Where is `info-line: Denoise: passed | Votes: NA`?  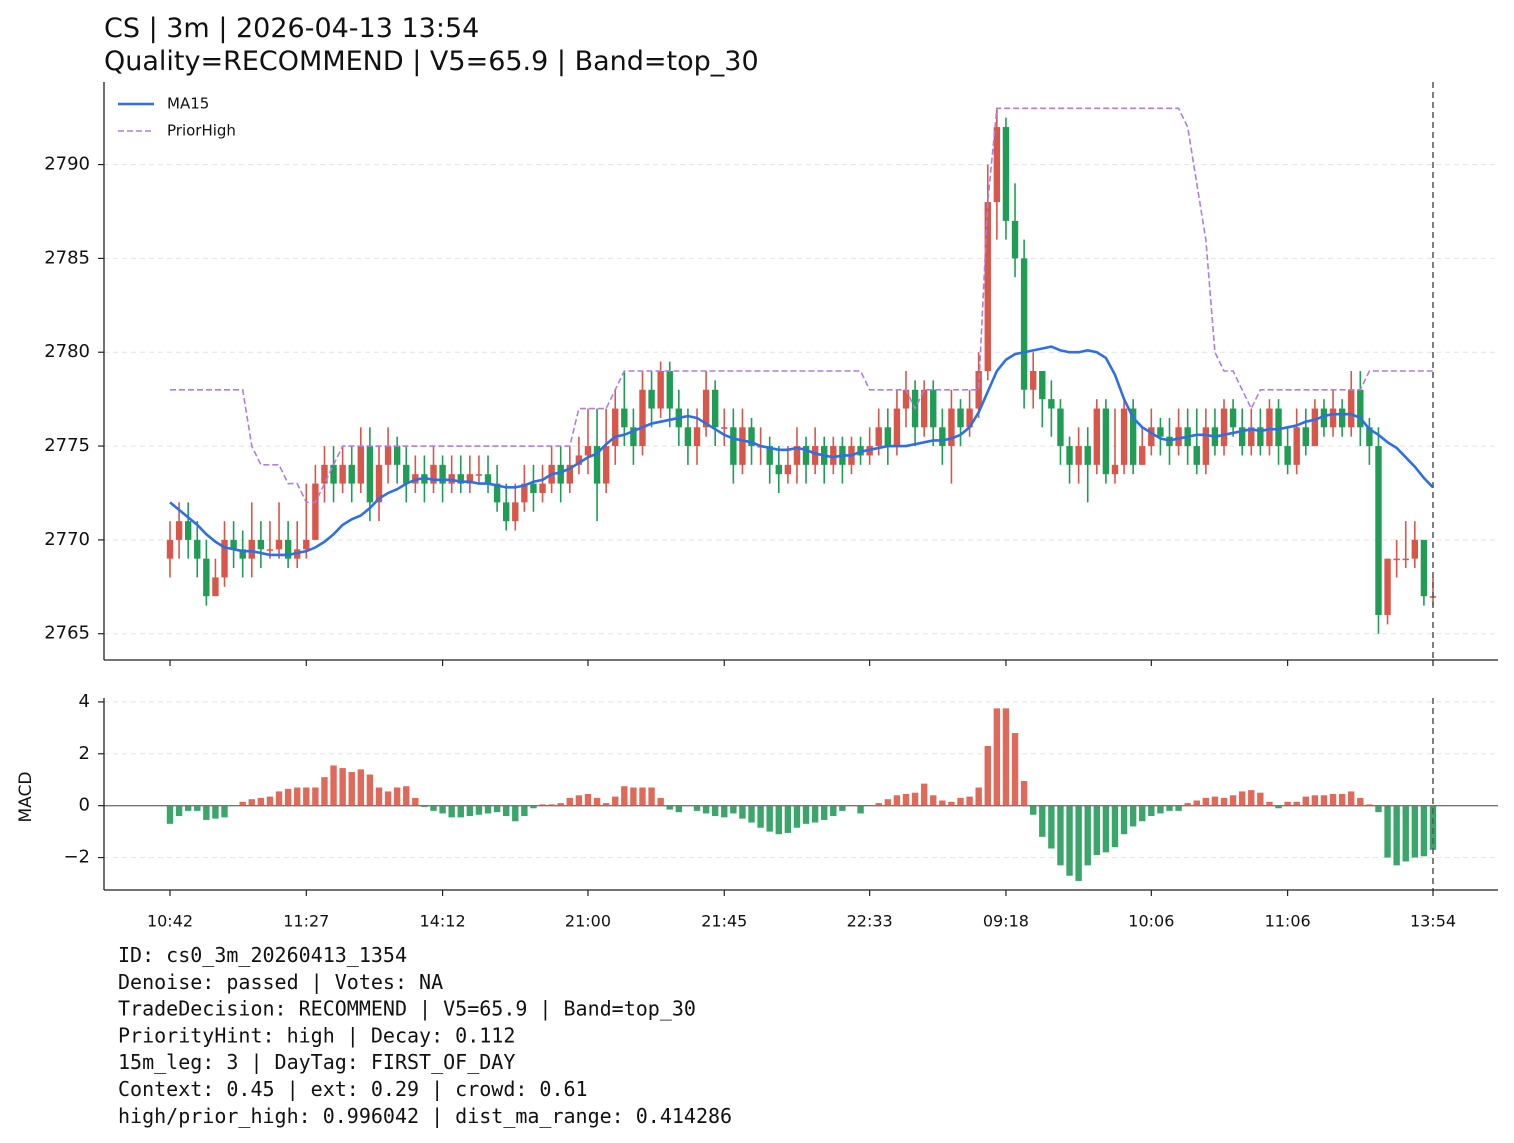
info-line: Denoise: passed | Votes: NA is located at coordinates (280, 982).